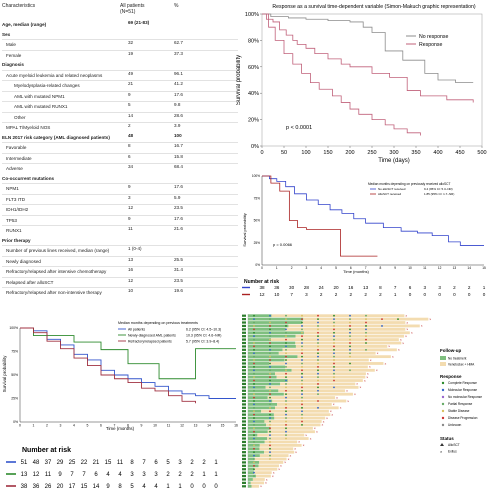 This screenshot has width=491, height=491. Describe the element at coordinates (120, 117) in the screenshot. I see `table-row: Other 14 28.6` at that location.